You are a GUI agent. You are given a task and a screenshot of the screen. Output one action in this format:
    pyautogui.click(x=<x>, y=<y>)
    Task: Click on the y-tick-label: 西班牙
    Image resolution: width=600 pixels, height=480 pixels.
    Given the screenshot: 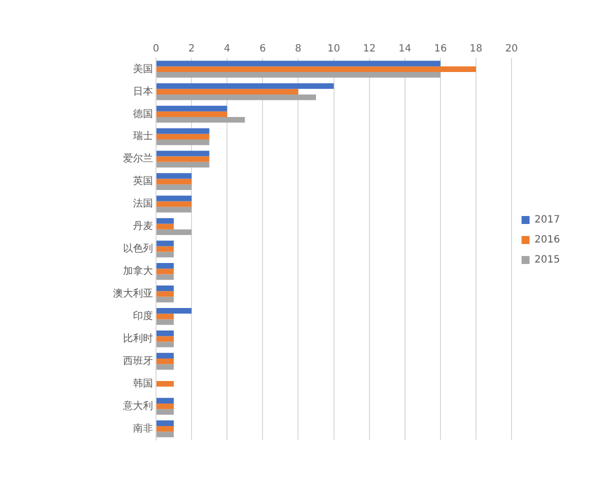 What is the action you would take?
    pyautogui.click(x=138, y=360)
    